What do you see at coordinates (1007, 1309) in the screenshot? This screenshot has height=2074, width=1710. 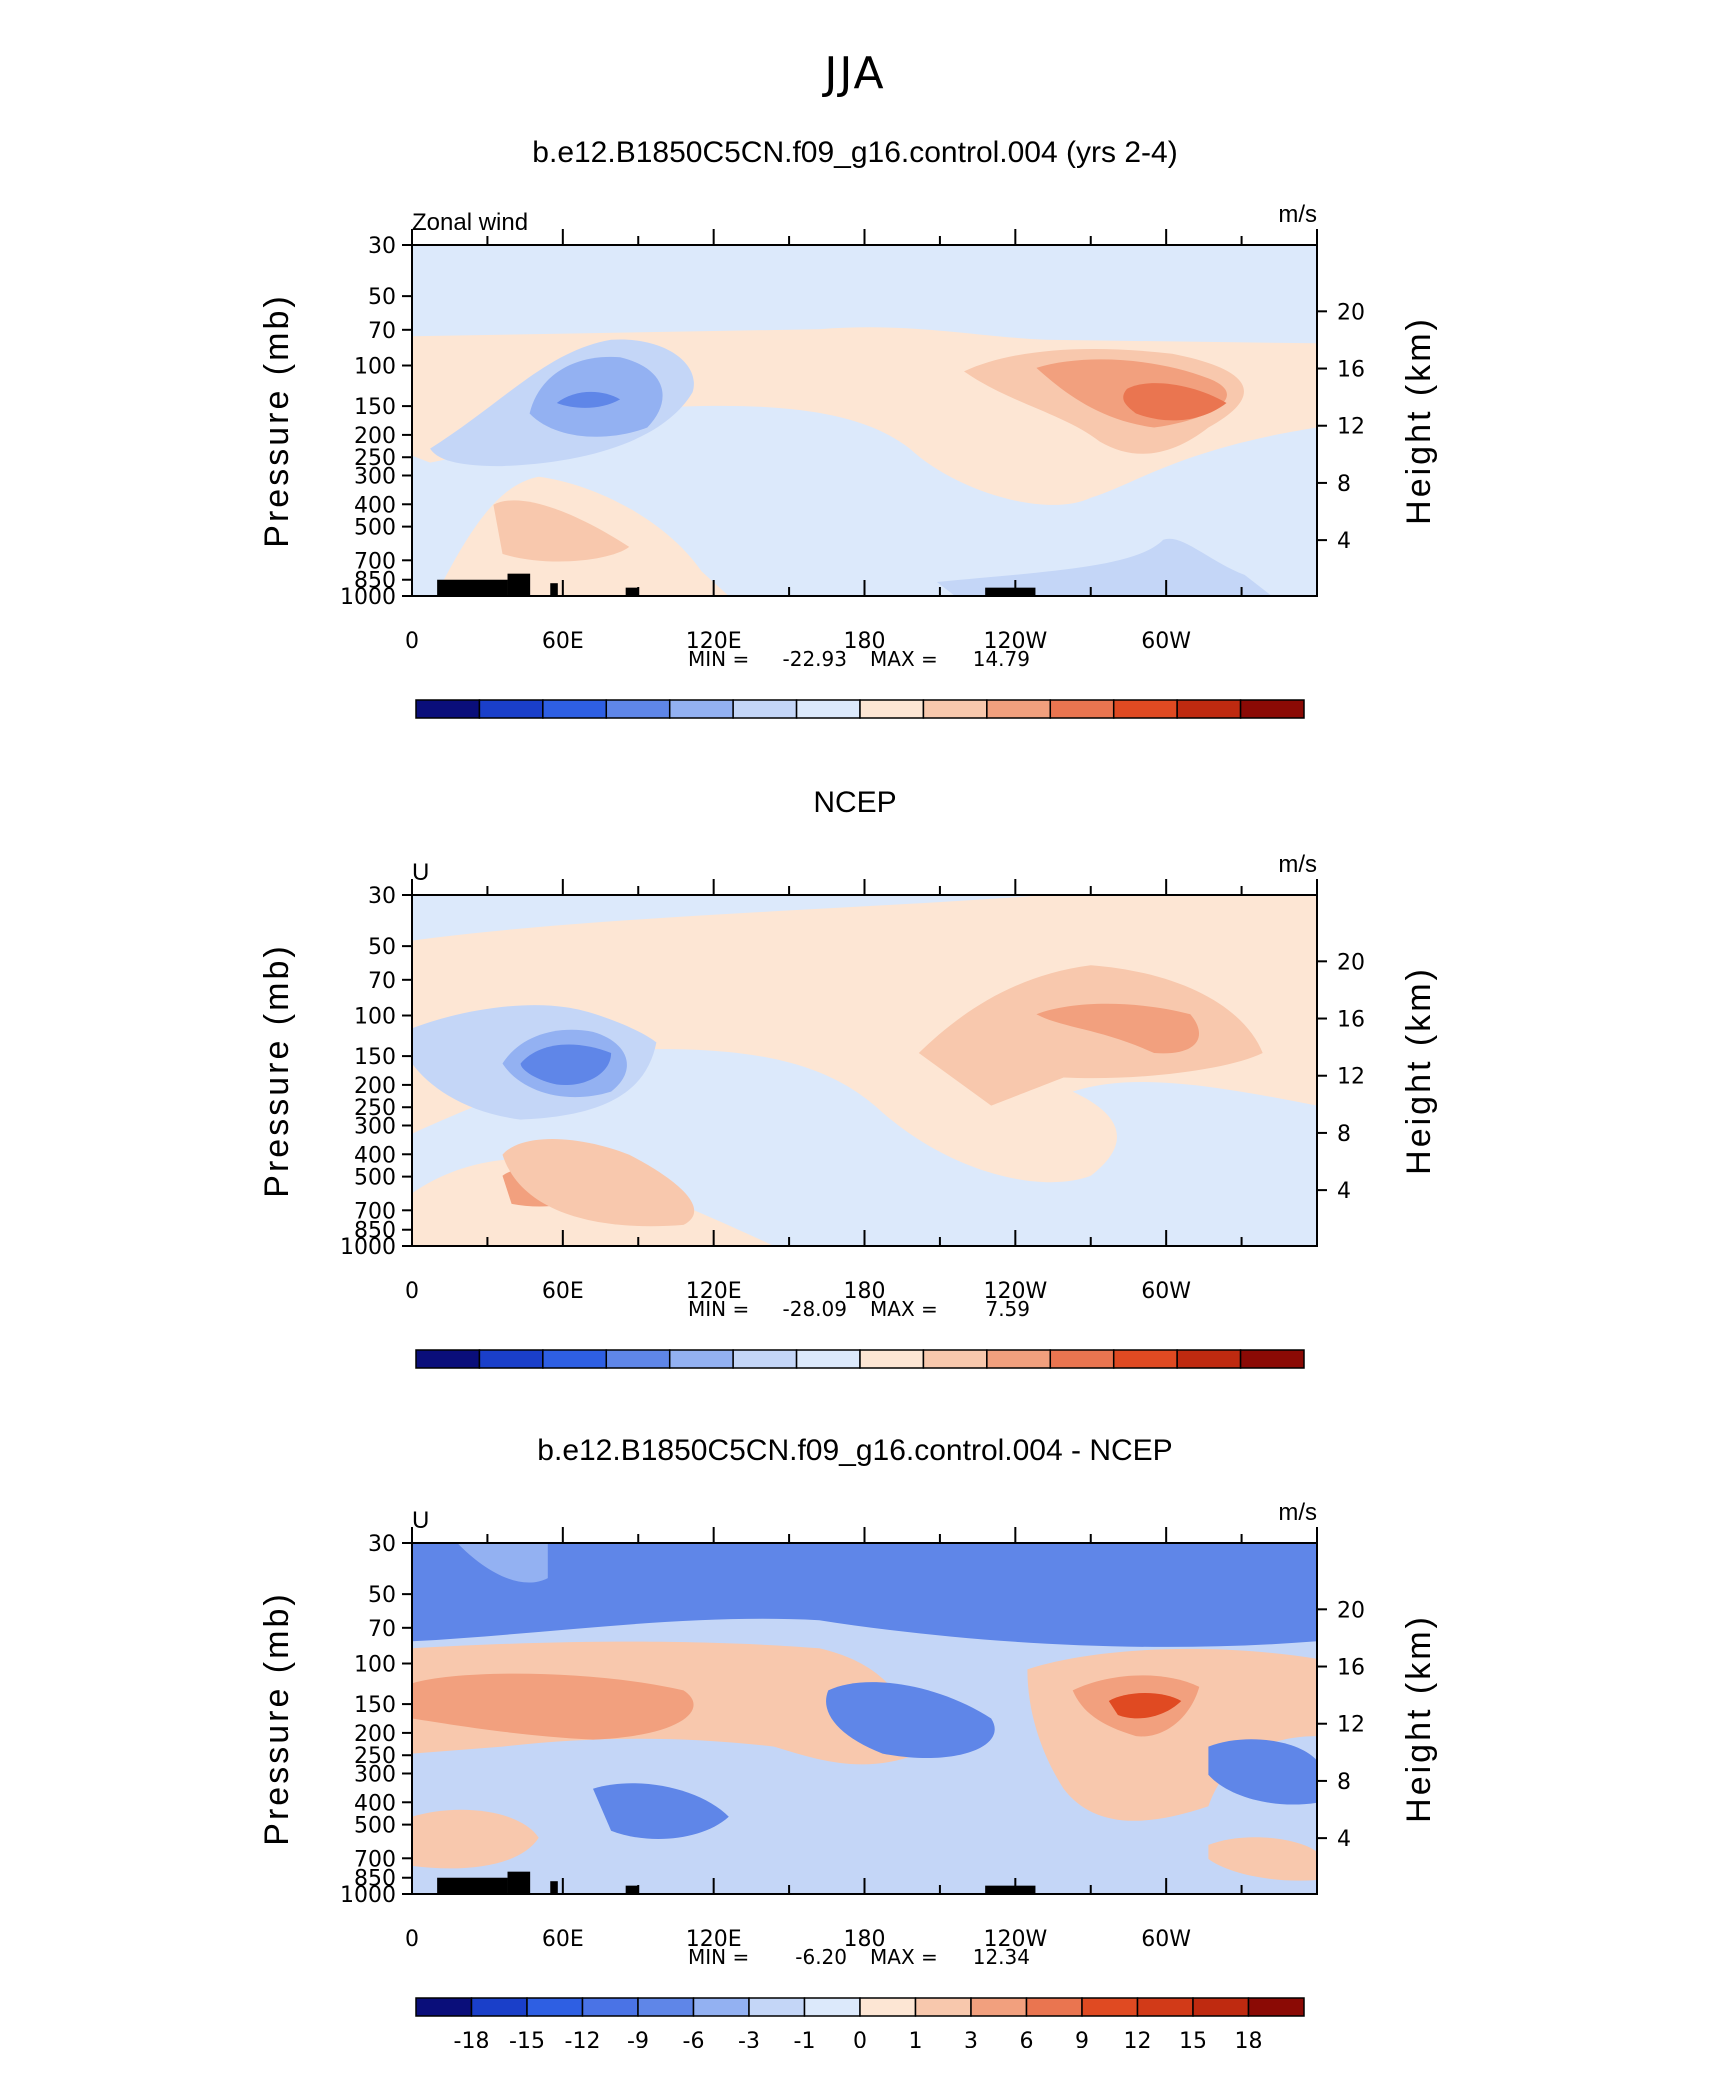 I see `max-value: 7.59` at bounding box center [1007, 1309].